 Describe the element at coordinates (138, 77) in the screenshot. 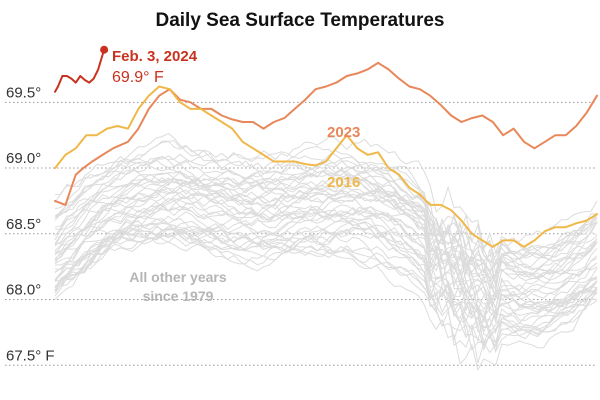

I see `annotation-value: 69.9° F` at that location.